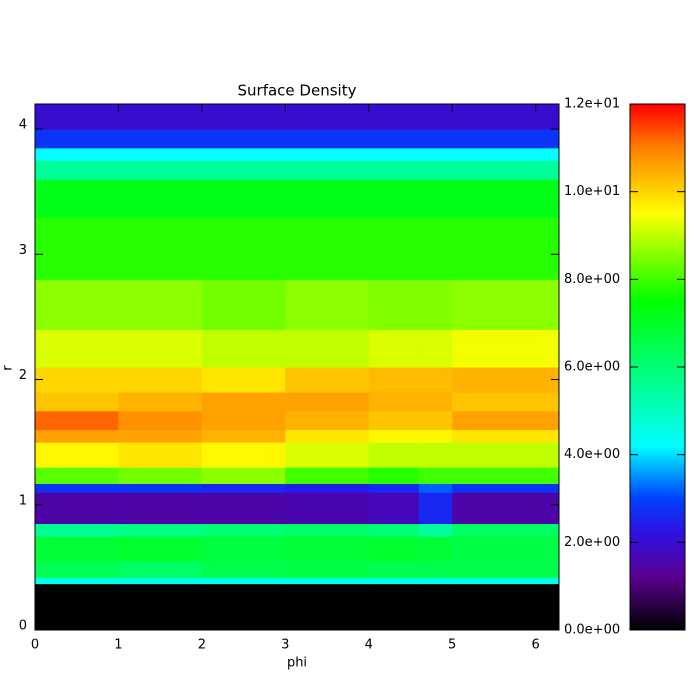  I want to click on colorbar-tick-label: 2.0e+00, so click(592, 542).